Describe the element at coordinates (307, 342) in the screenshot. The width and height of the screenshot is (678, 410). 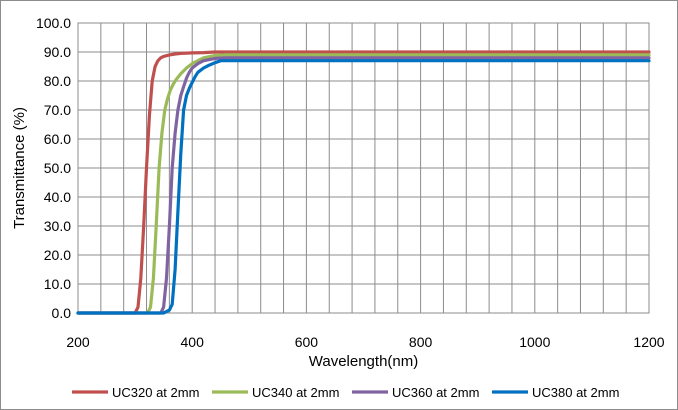
I see `x-tick-label: 600` at that location.